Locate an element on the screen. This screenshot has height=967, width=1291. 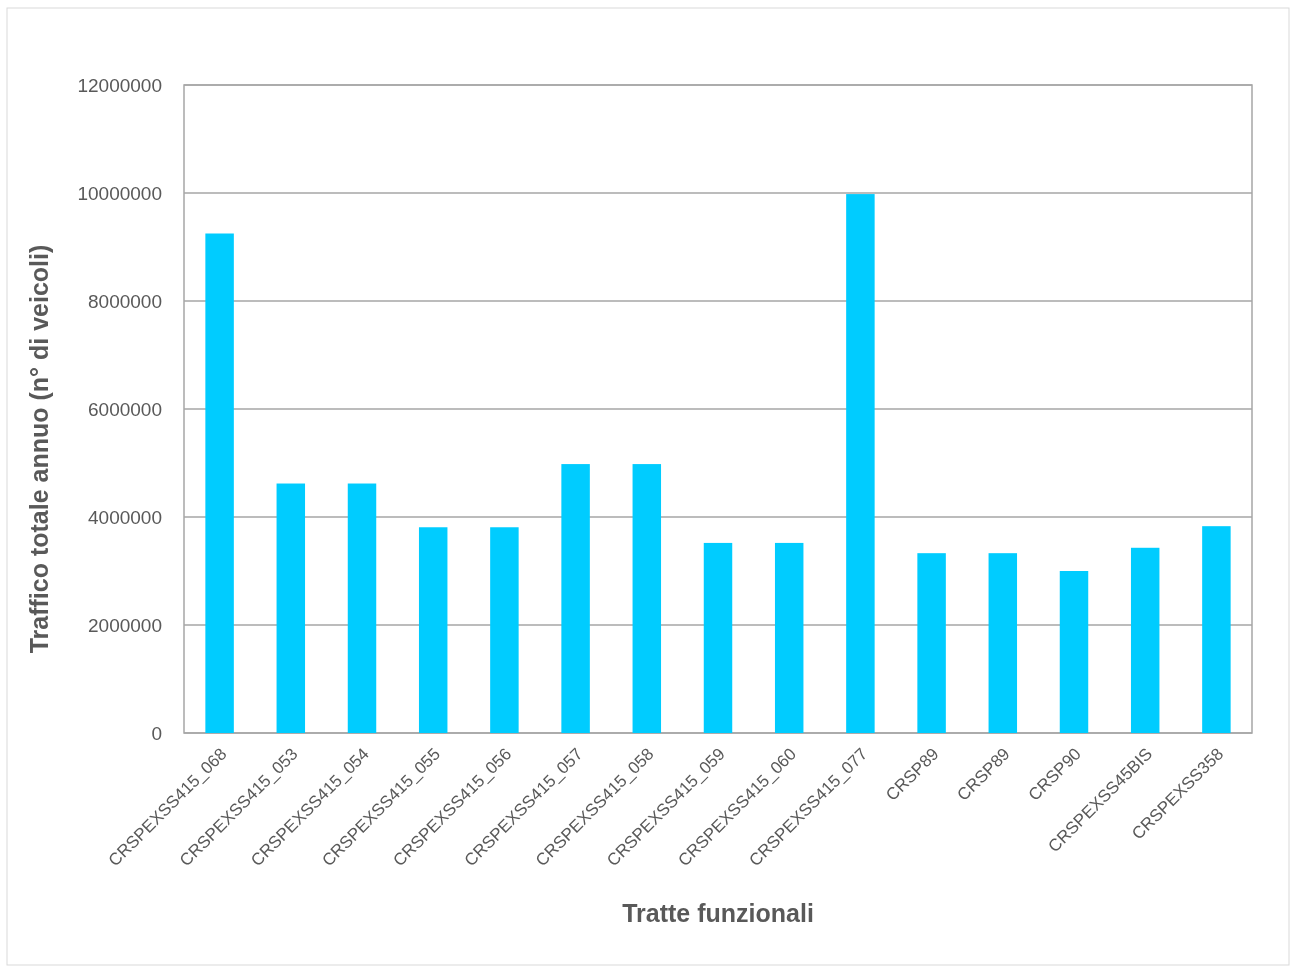
y-tick-label: 2000000 is located at coordinates (125, 625).